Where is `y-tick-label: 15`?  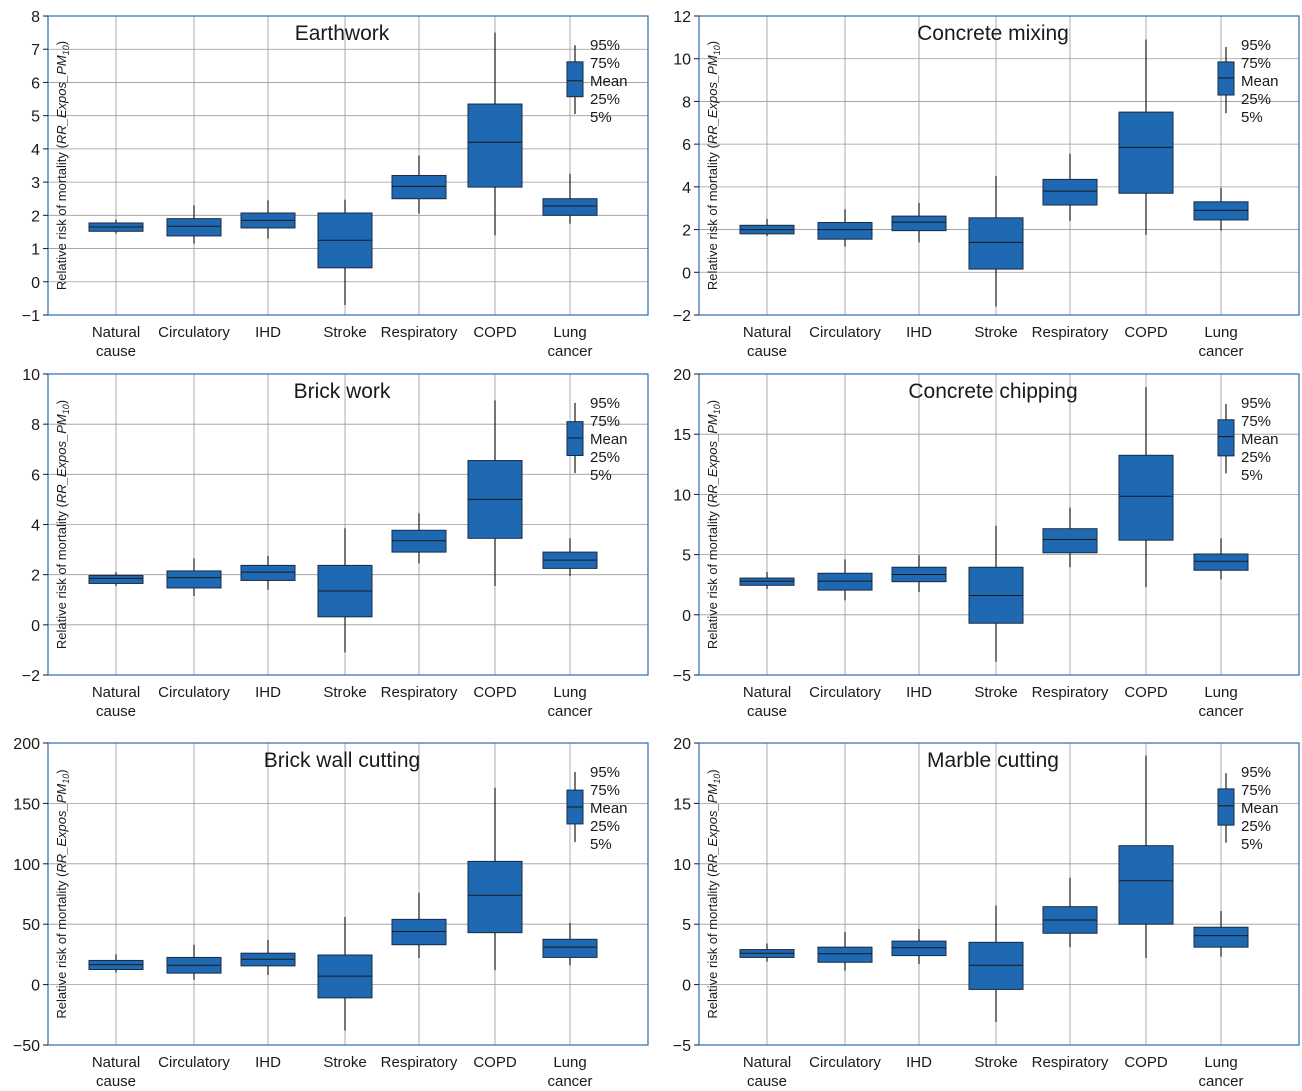
y-tick-label: 15 is located at coordinates (682, 804).